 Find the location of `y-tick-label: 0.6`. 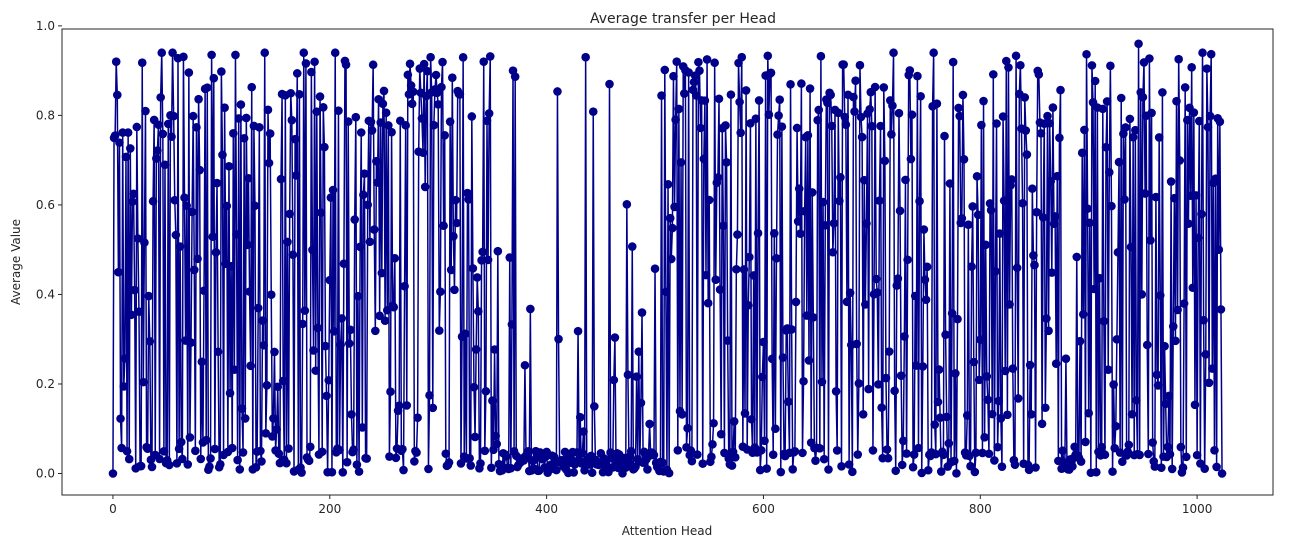

y-tick-label: 0.6 is located at coordinates (45, 205).